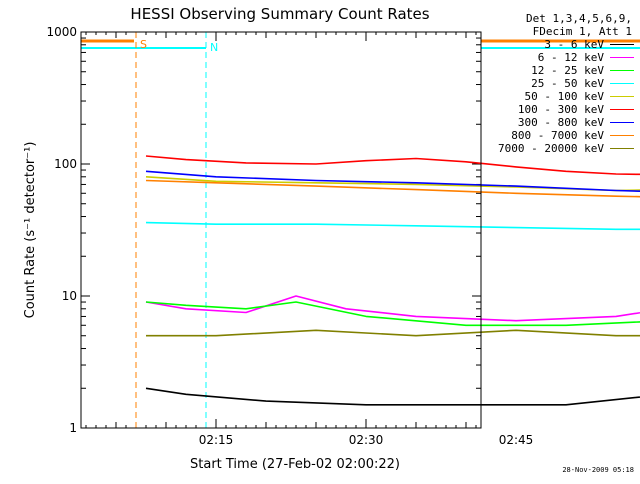 This screenshot has width=640, height=484. What do you see at coordinates (295, 464) in the screenshot?
I see `x-axis-title: Start Time (27-Feb-02 02:00:22)` at bounding box center [295, 464].